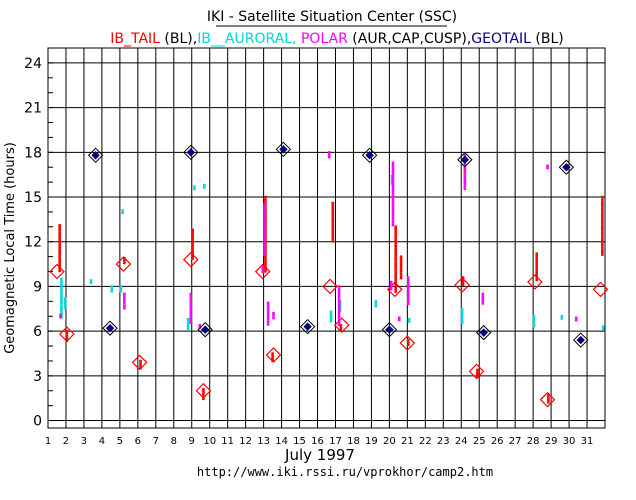 The width and height of the screenshot is (636, 500). What do you see at coordinates (547, 39) in the screenshot?
I see `legend-entry: (BL)` at bounding box center [547, 39].